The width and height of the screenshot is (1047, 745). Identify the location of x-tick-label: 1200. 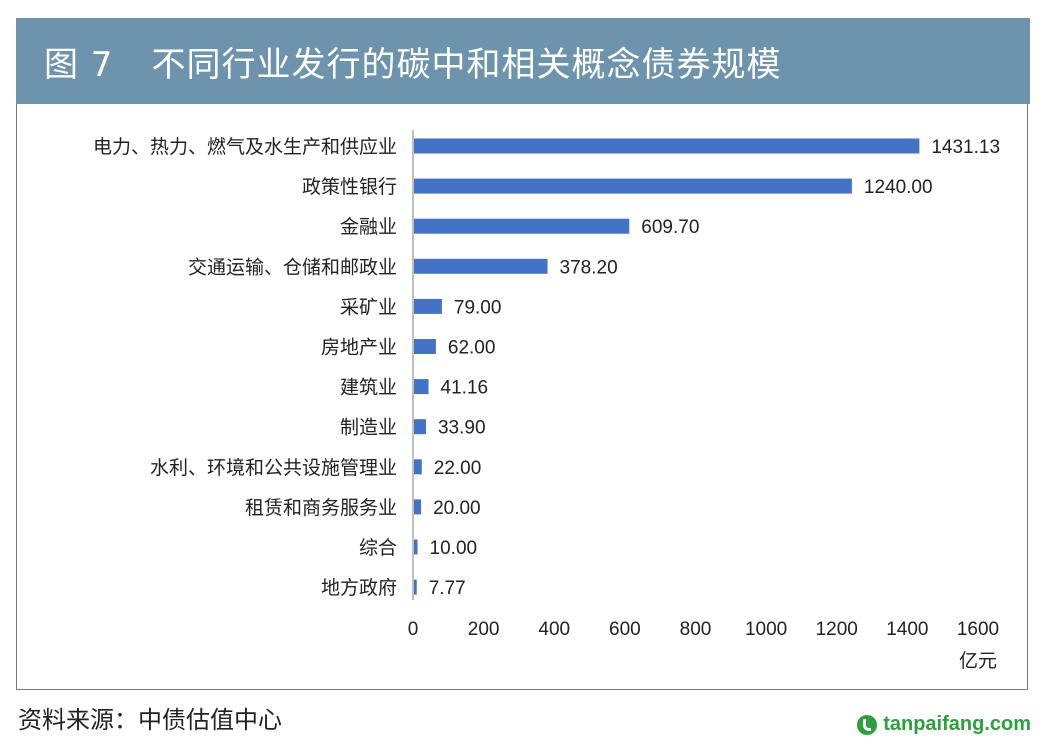
(837, 629).